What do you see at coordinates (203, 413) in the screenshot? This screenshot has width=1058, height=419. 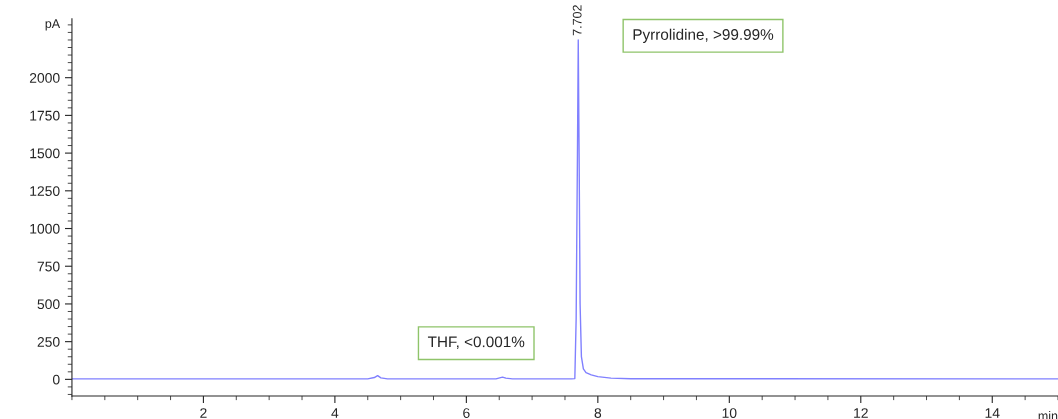 I see `x-tick-label: 2` at bounding box center [203, 413].